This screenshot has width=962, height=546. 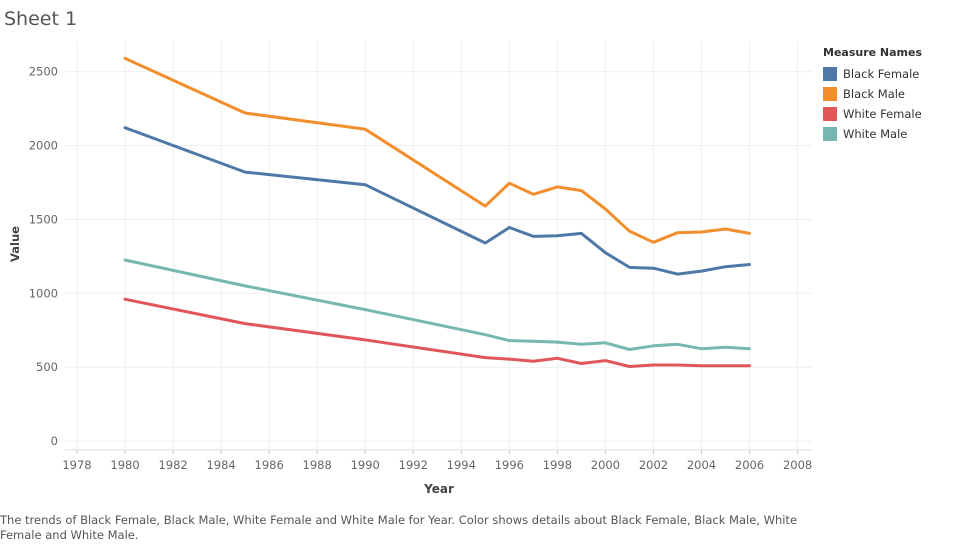 What do you see at coordinates (701, 465) in the screenshot?
I see `x-tick-label: 2004` at bounding box center [701, 465].